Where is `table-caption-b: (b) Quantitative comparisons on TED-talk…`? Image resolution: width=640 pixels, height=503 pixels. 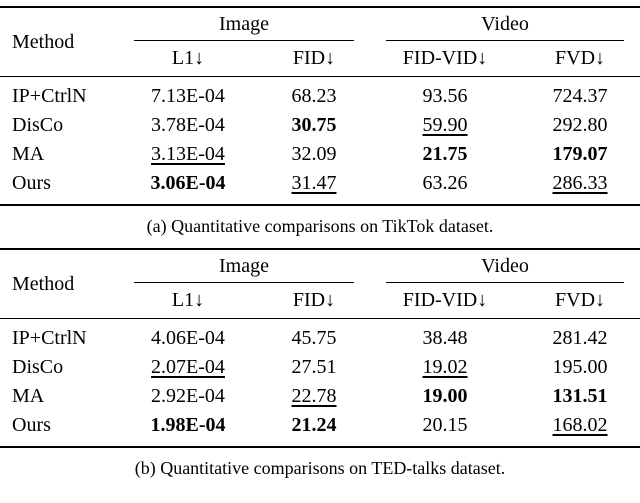
table-caption-b: (b) Quantitative comparisons on TED-talk… is located at coordinates (320, 468).